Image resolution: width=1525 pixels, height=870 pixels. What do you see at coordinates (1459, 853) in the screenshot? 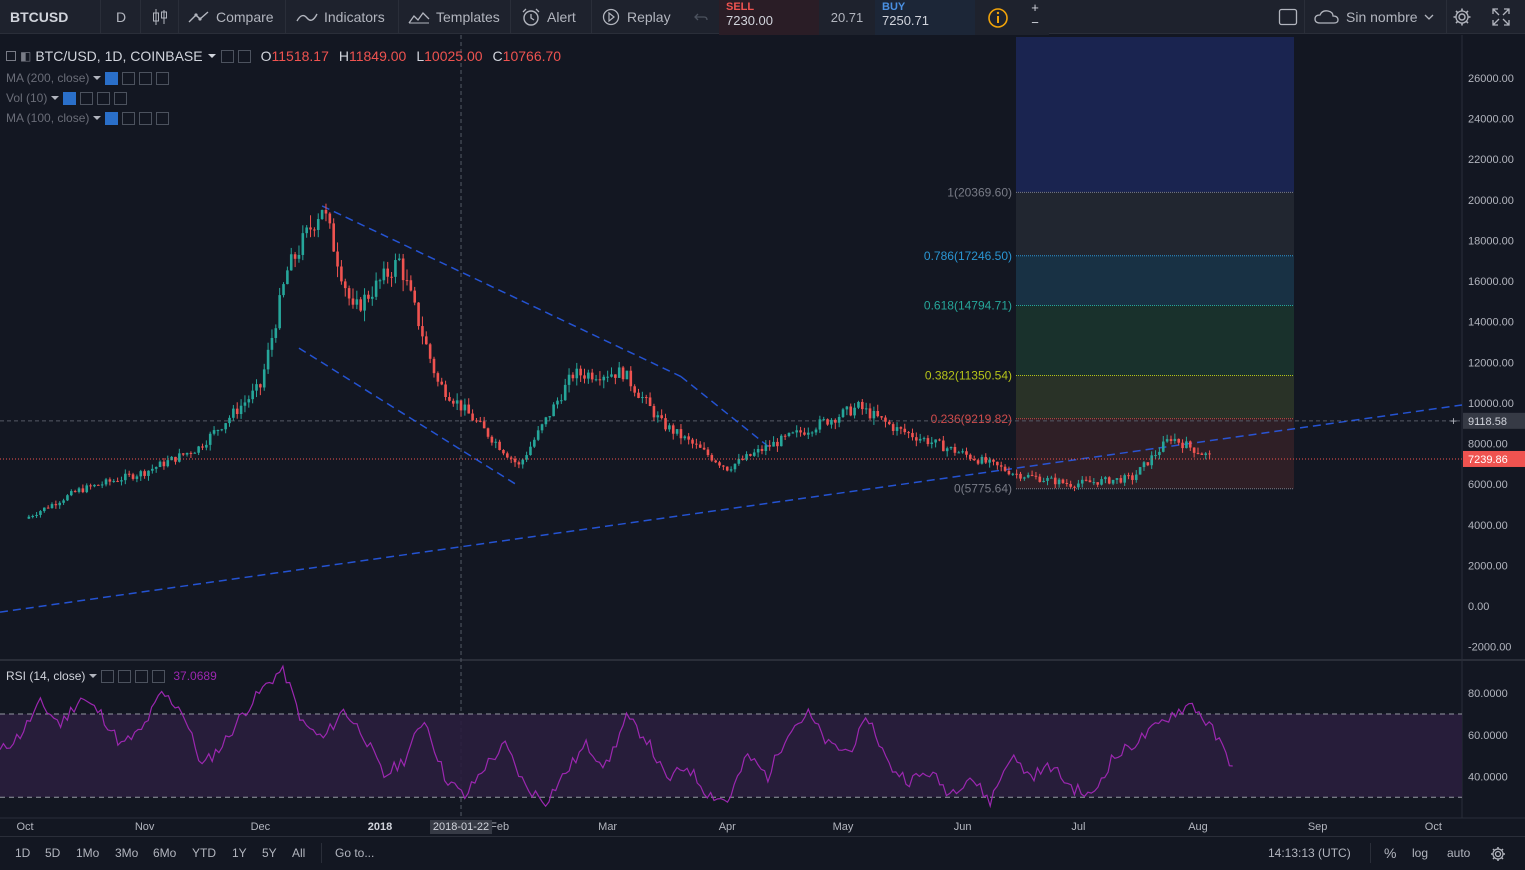
I see `auto-toggle: auto` at bounding box center [1459, 853].